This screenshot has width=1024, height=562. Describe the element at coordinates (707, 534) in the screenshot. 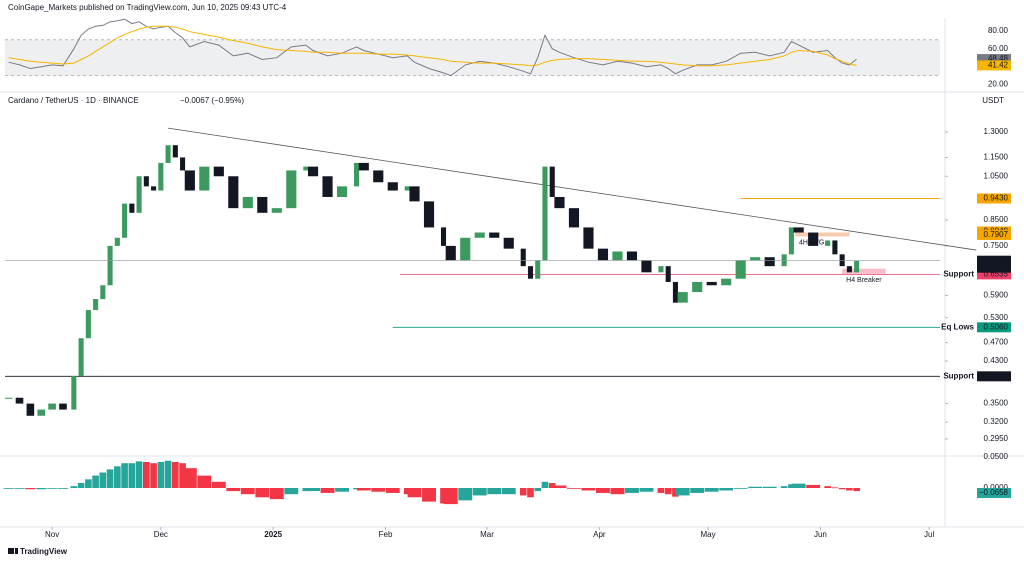

I see `x-tick-label: May` at that location.